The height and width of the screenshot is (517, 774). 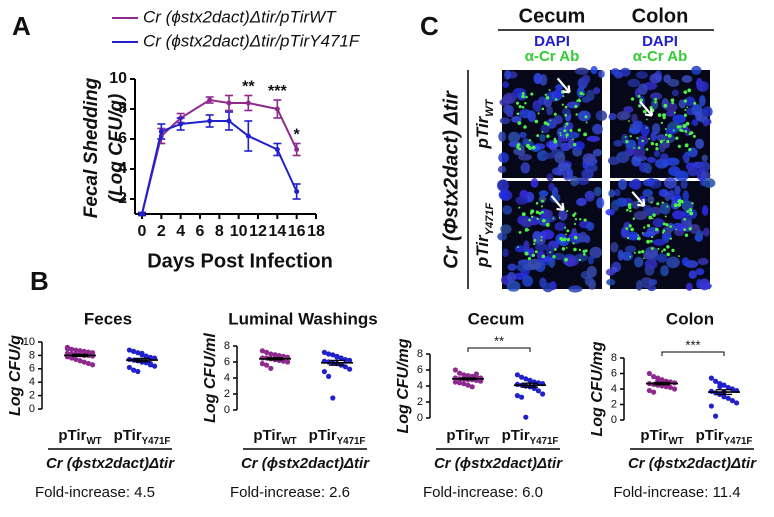 I want to click on chart-title: Colon, so click(x=690, y=318).